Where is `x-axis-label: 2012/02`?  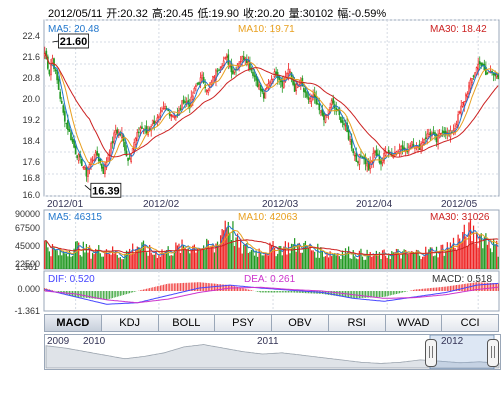 x-axis-label: 2012/02 is located at coordinates (161, 204).